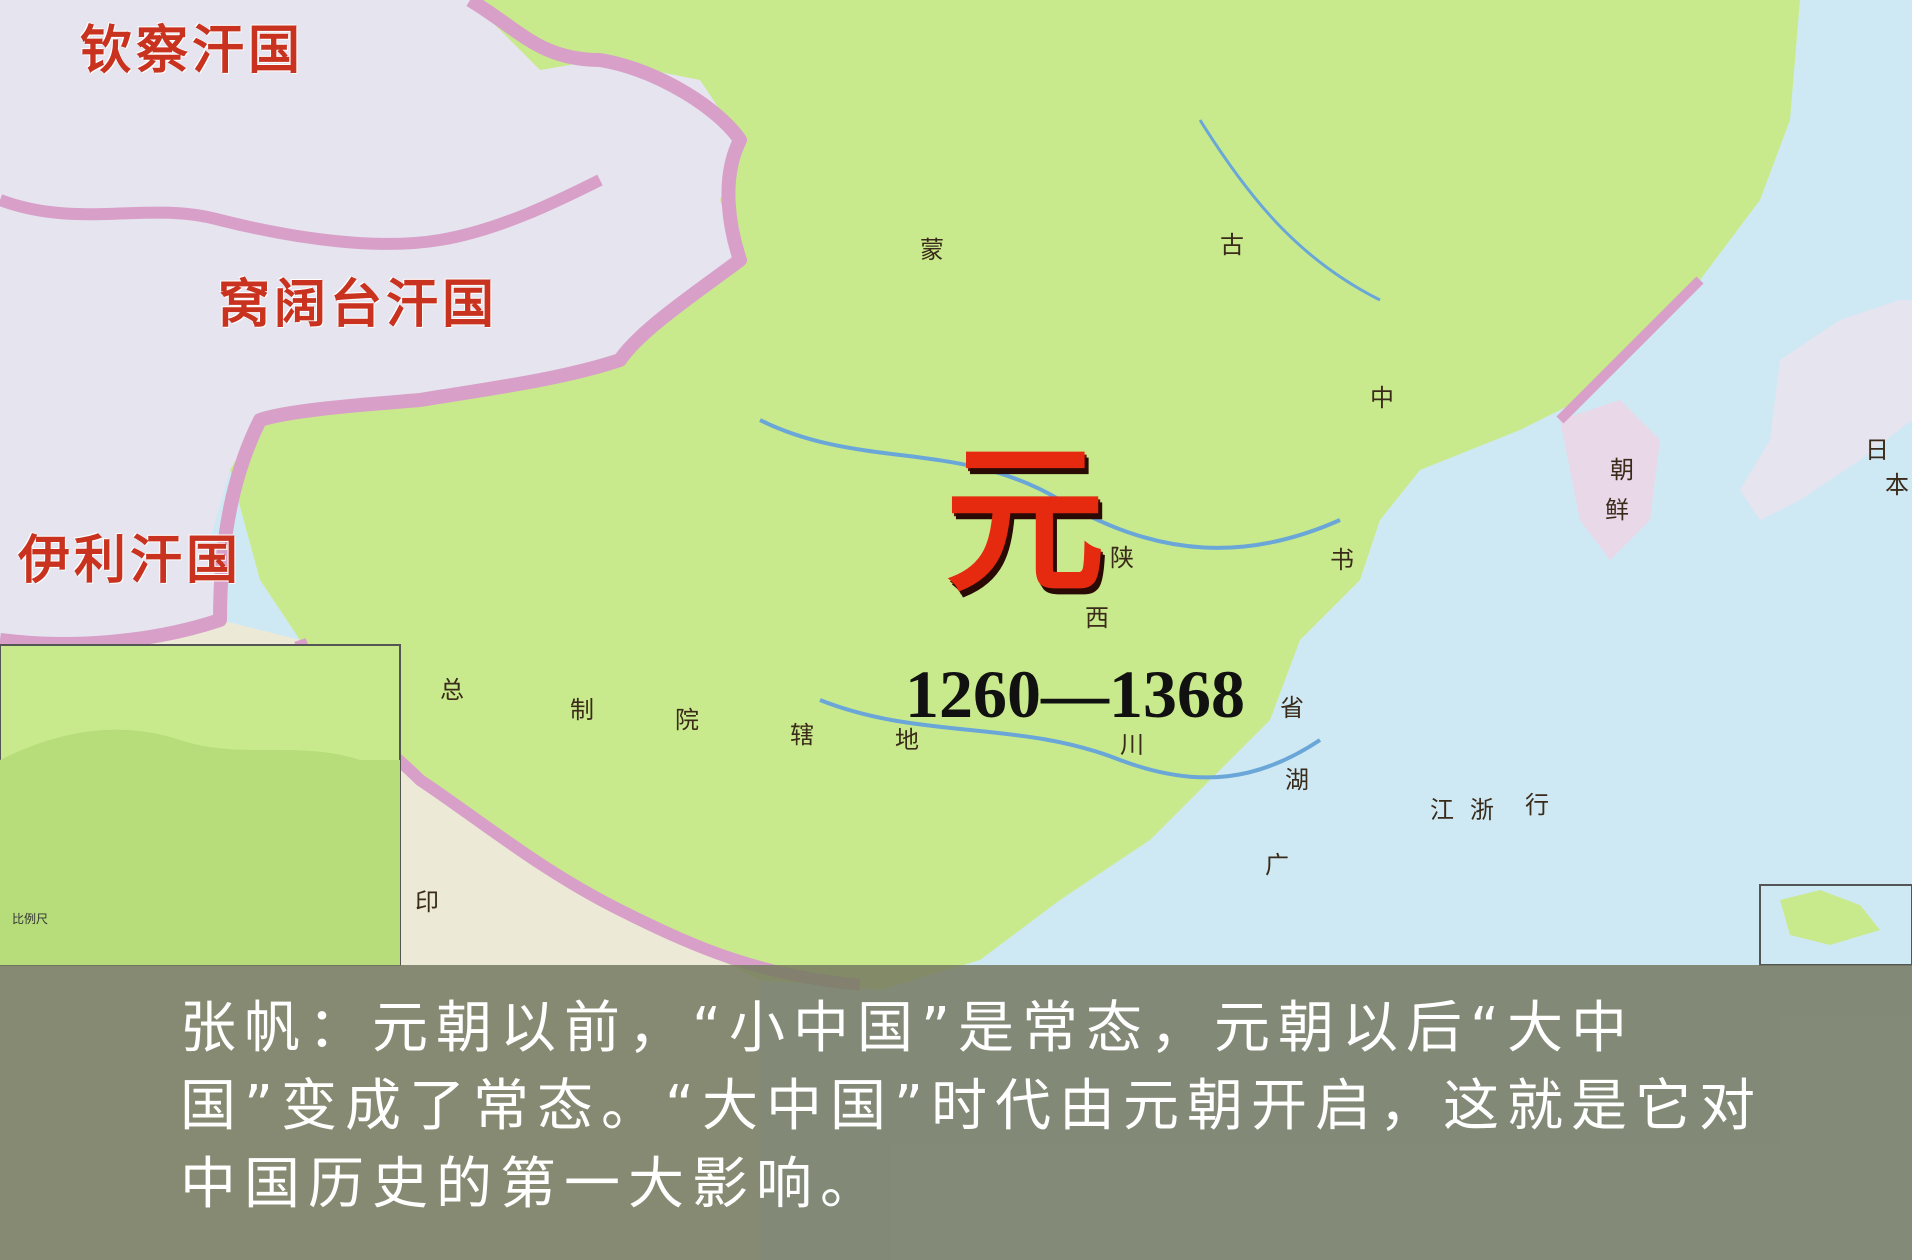  What do you see at coordinates (1075, 694) in the screenshot?
I see `dynasty-years: 1260—1368` at bounding box center [1075, 694].